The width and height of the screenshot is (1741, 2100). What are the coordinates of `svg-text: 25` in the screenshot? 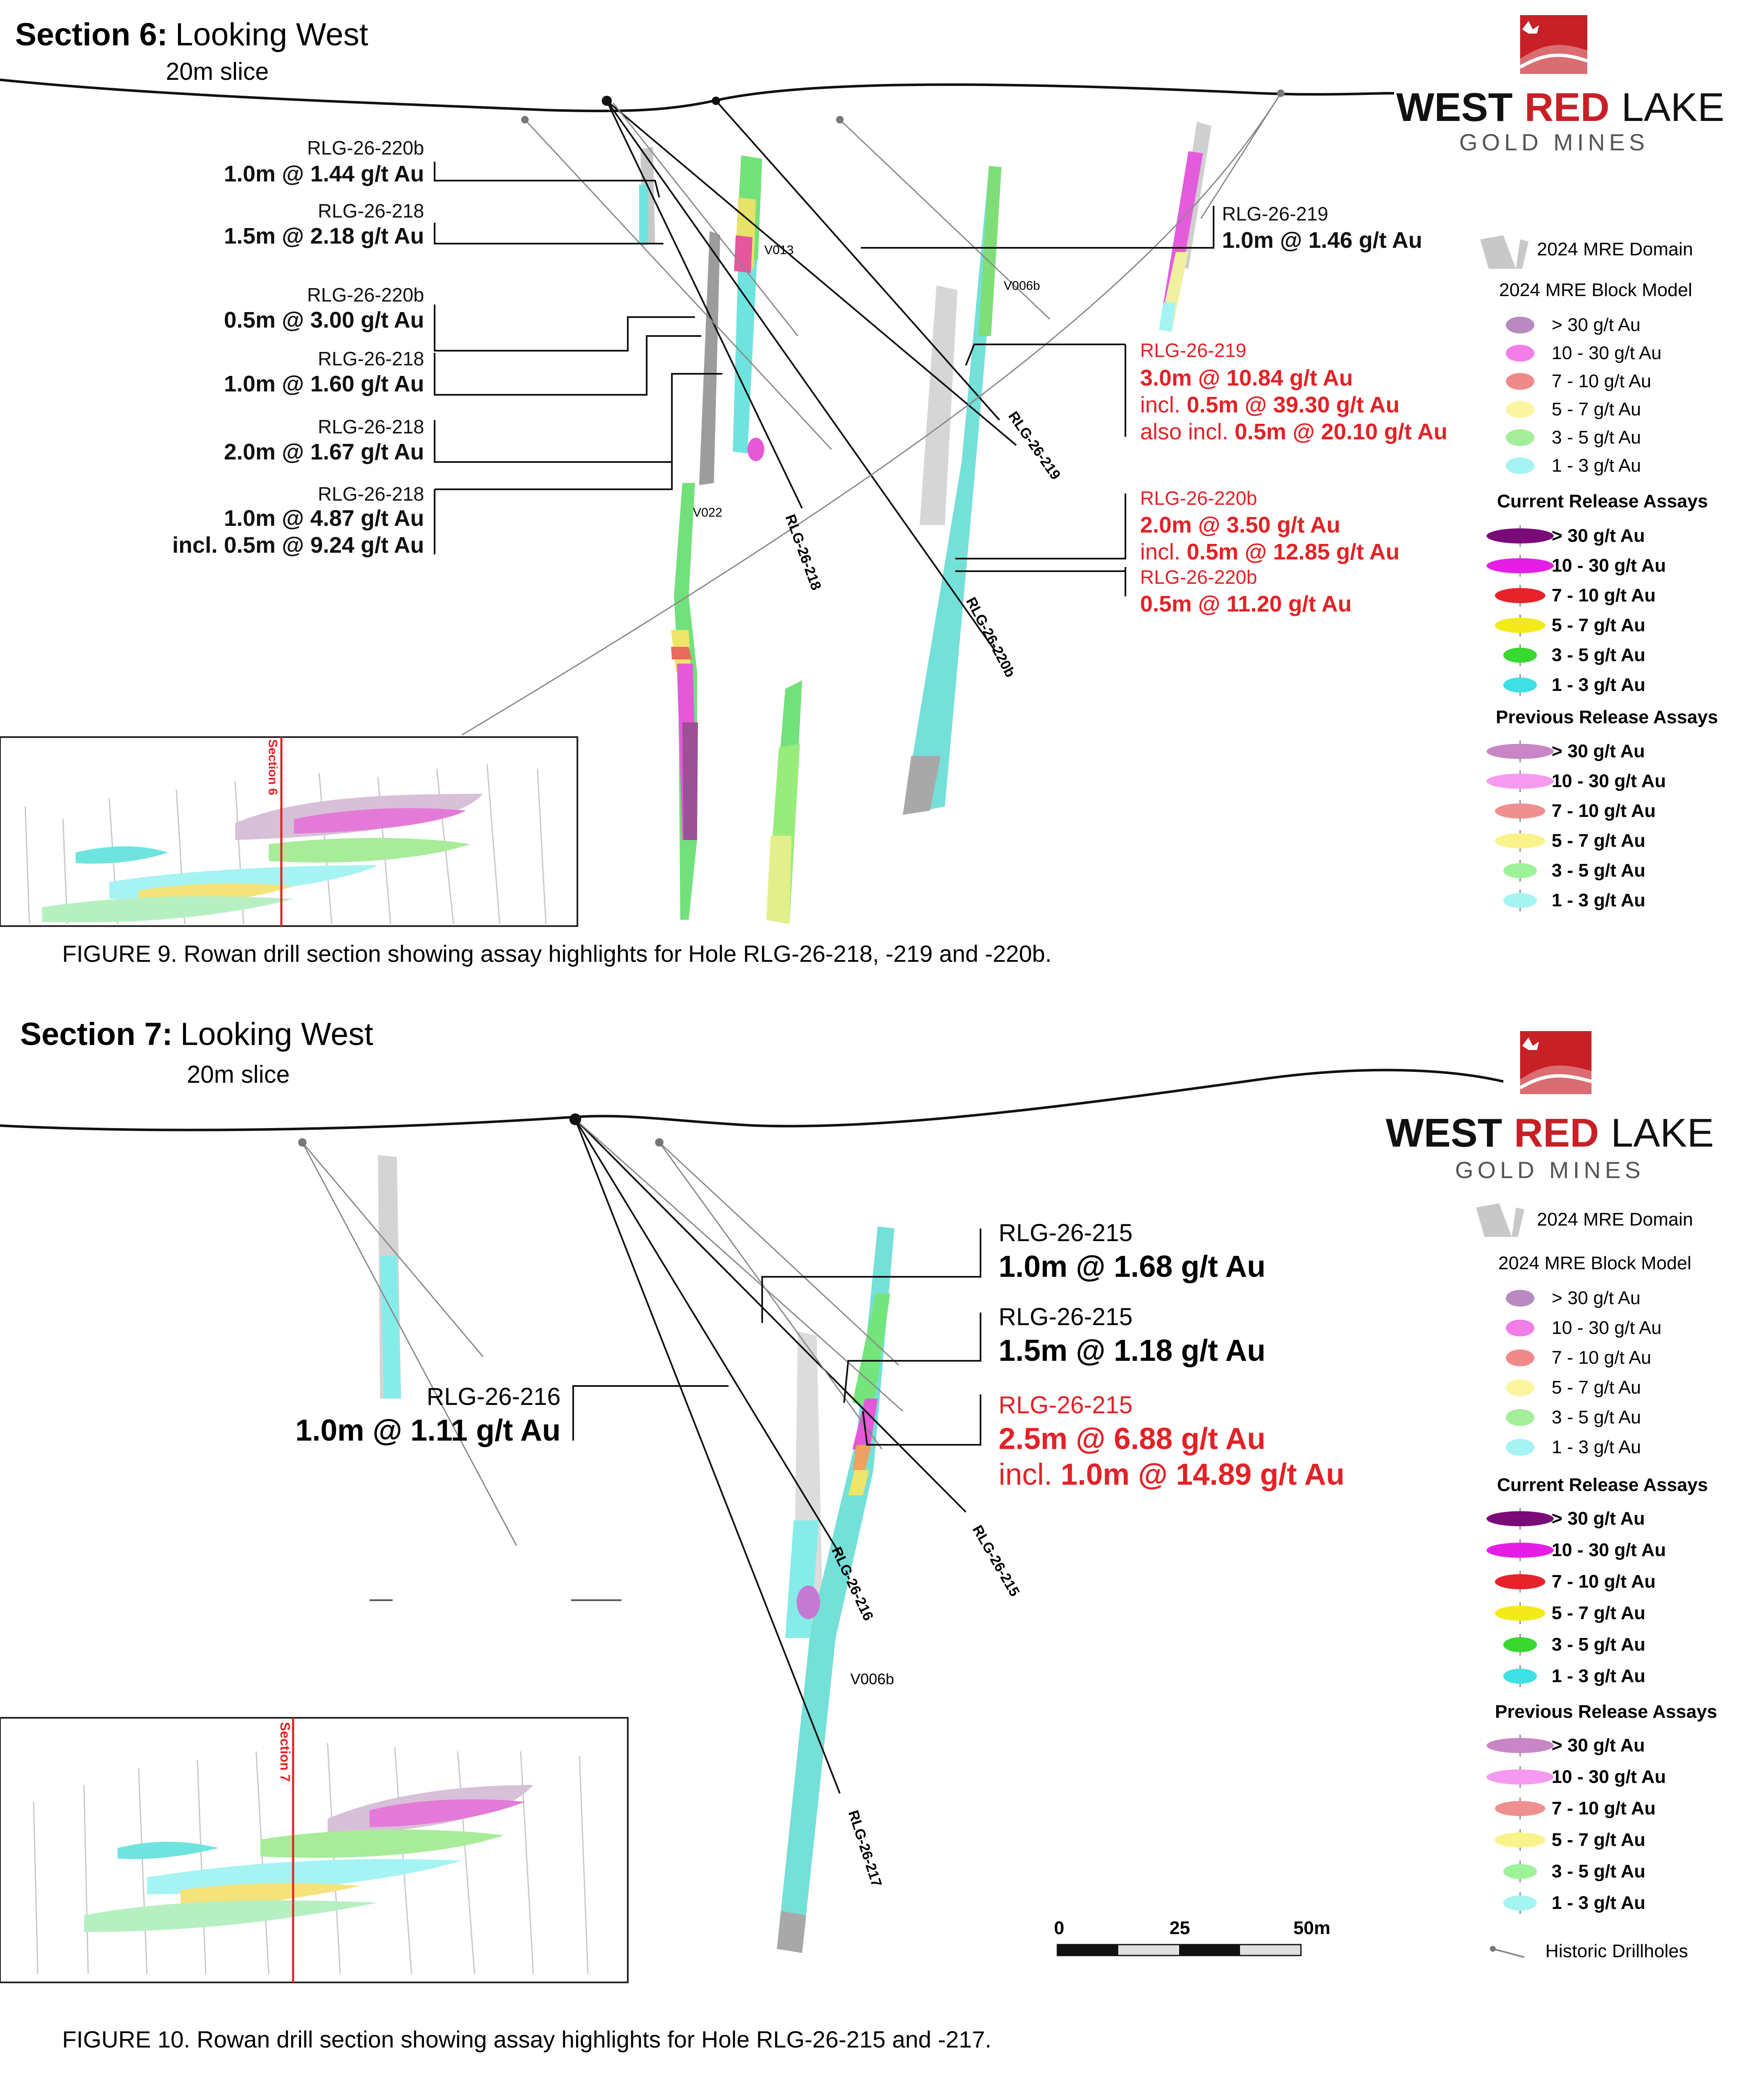 It's located at (1179, 1928).